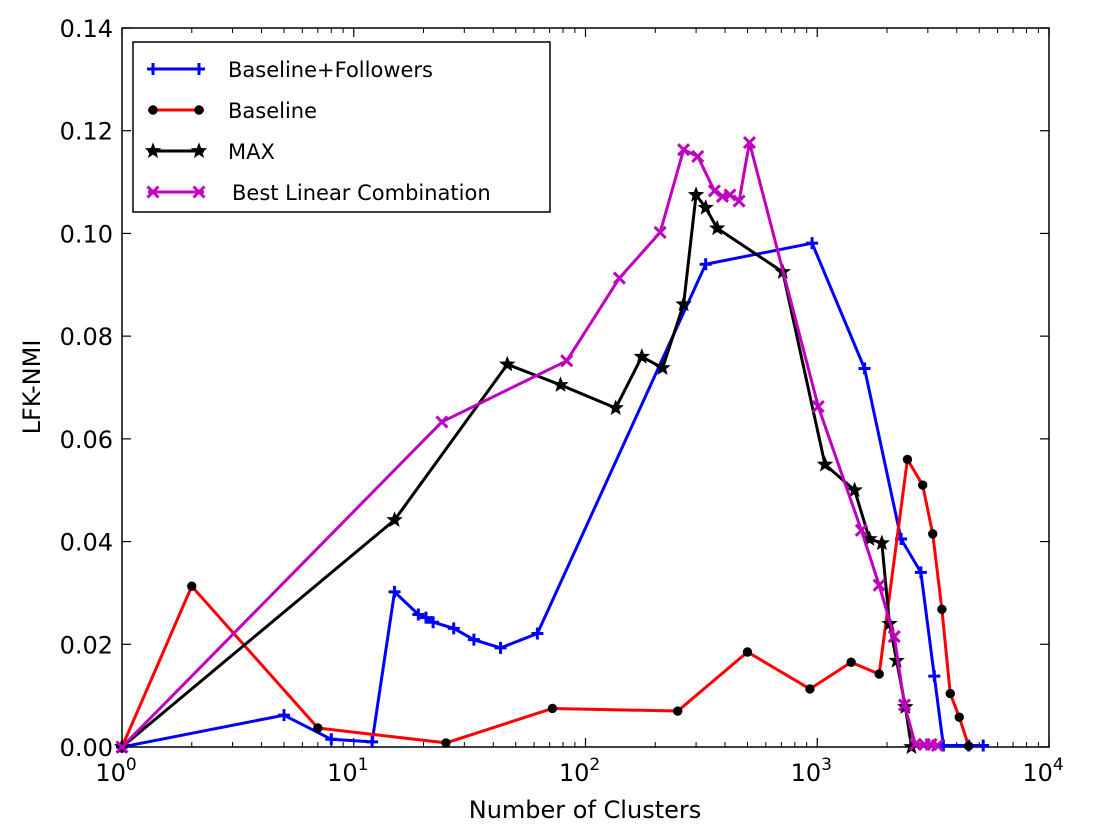  I want to click on x-tick-label: 10², so click(579, 771).